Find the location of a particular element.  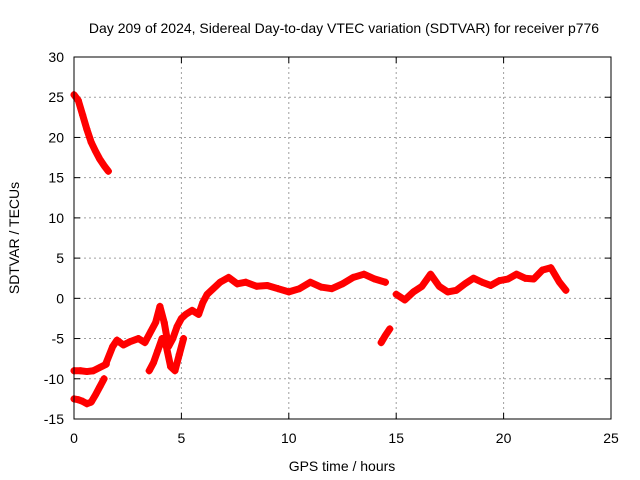

series-main-rise is located at coordinates (163, 322).